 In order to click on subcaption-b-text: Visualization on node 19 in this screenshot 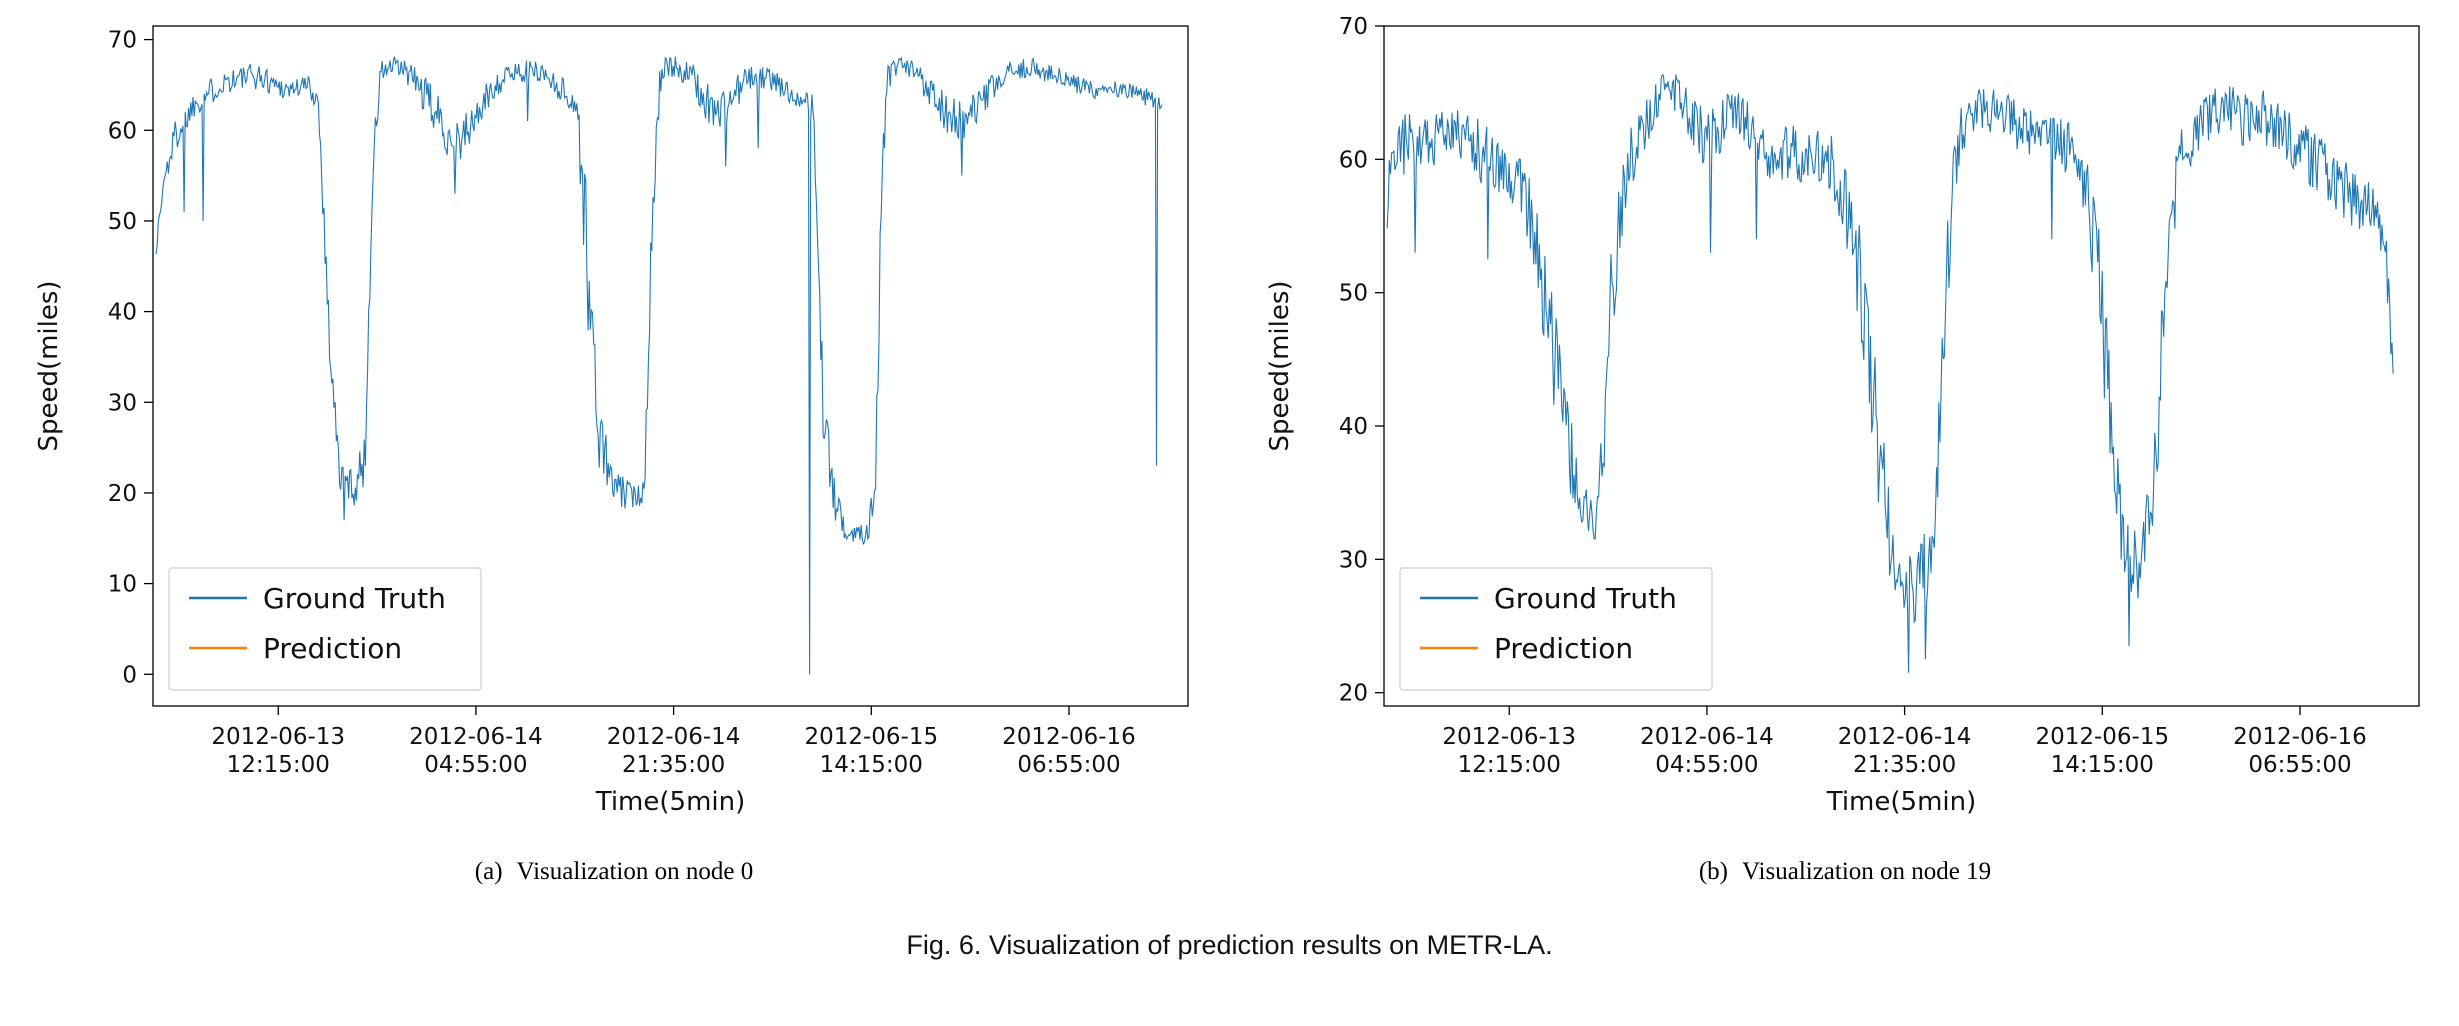, I will do `click(1867, 871)`.